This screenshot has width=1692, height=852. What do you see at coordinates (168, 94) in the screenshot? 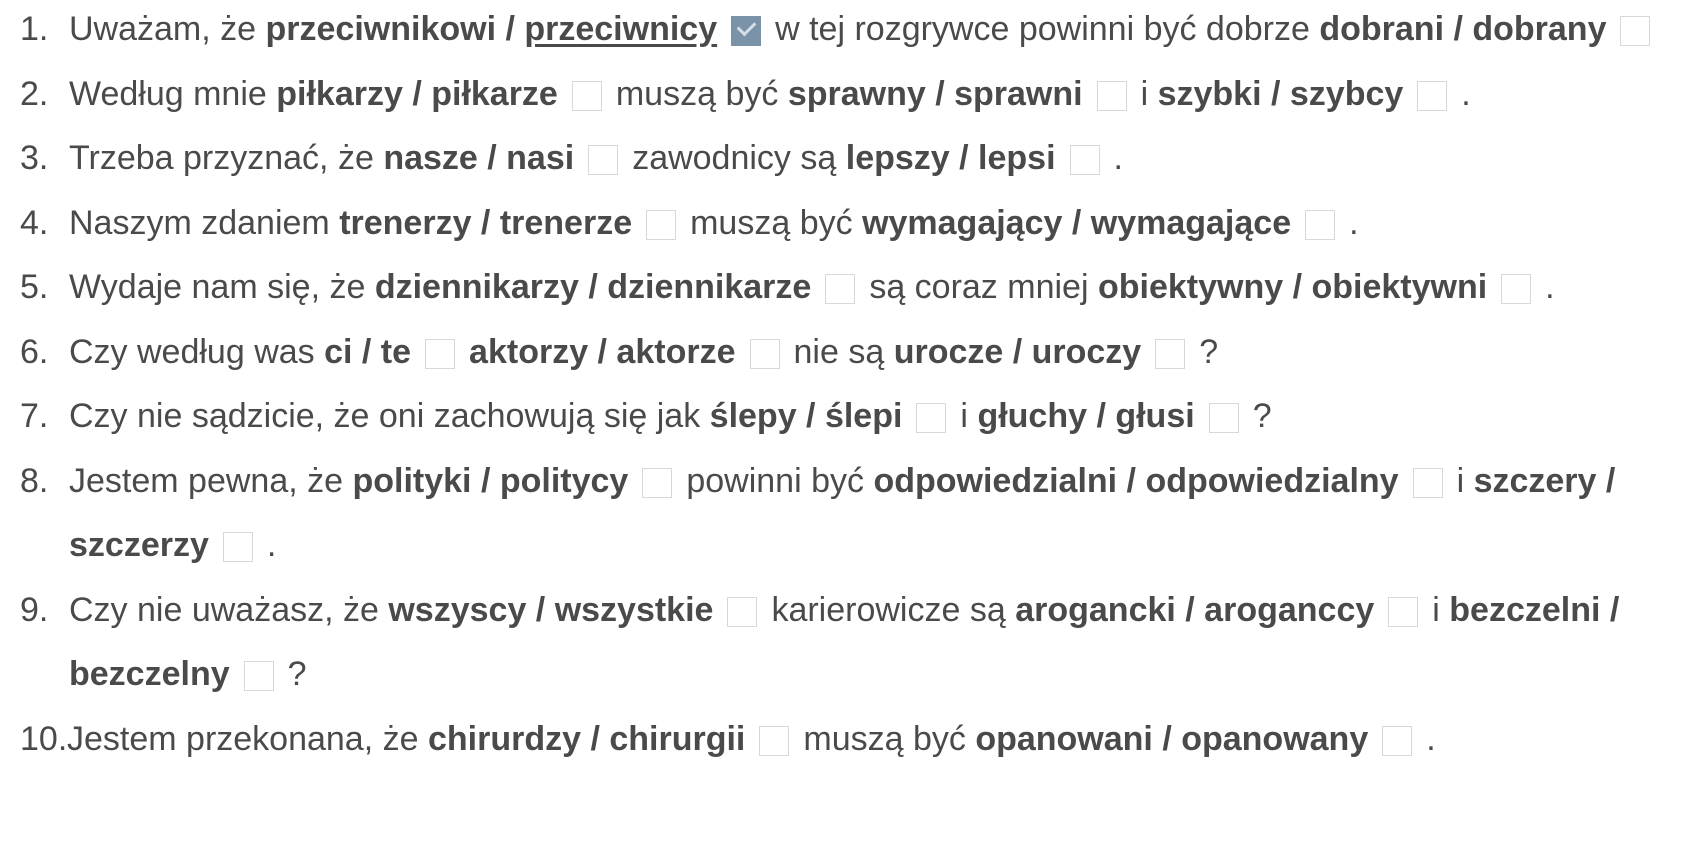
I see `sentence-text: Według mnie` at bounding box center [168, 94].